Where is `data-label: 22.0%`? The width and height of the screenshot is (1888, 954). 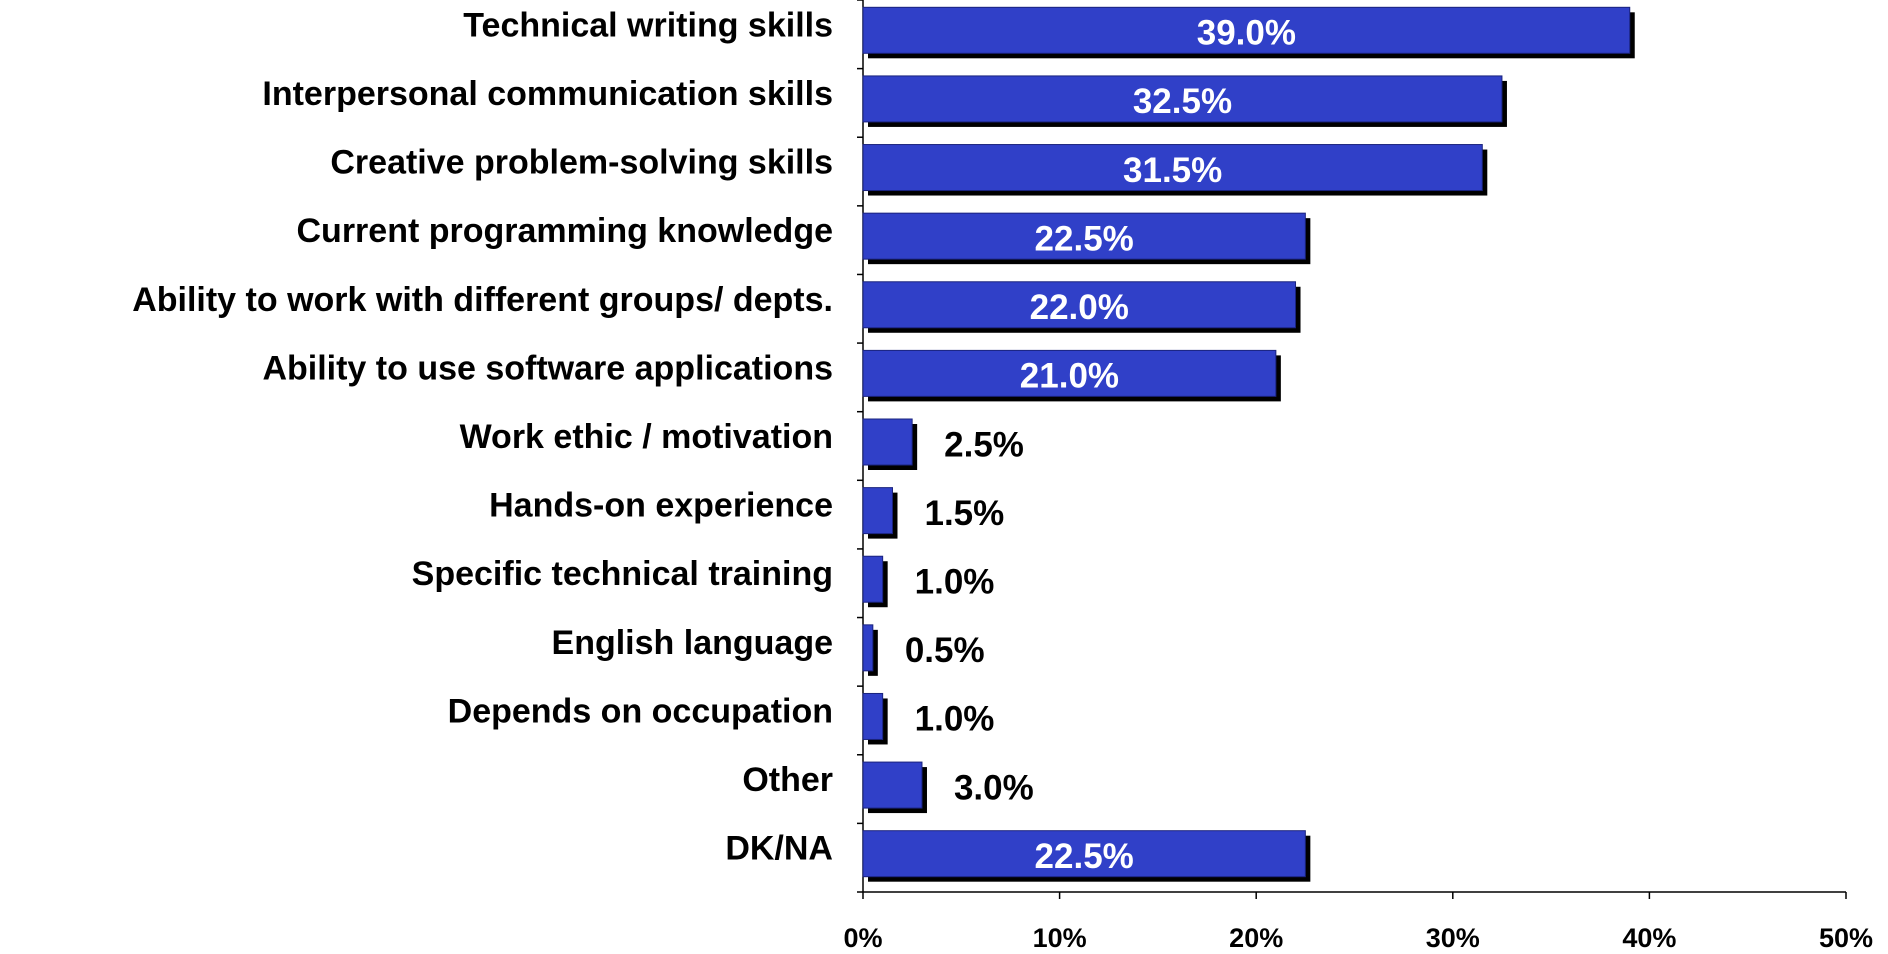
data-label: 22.0% is located at coordinates (1079, 307).